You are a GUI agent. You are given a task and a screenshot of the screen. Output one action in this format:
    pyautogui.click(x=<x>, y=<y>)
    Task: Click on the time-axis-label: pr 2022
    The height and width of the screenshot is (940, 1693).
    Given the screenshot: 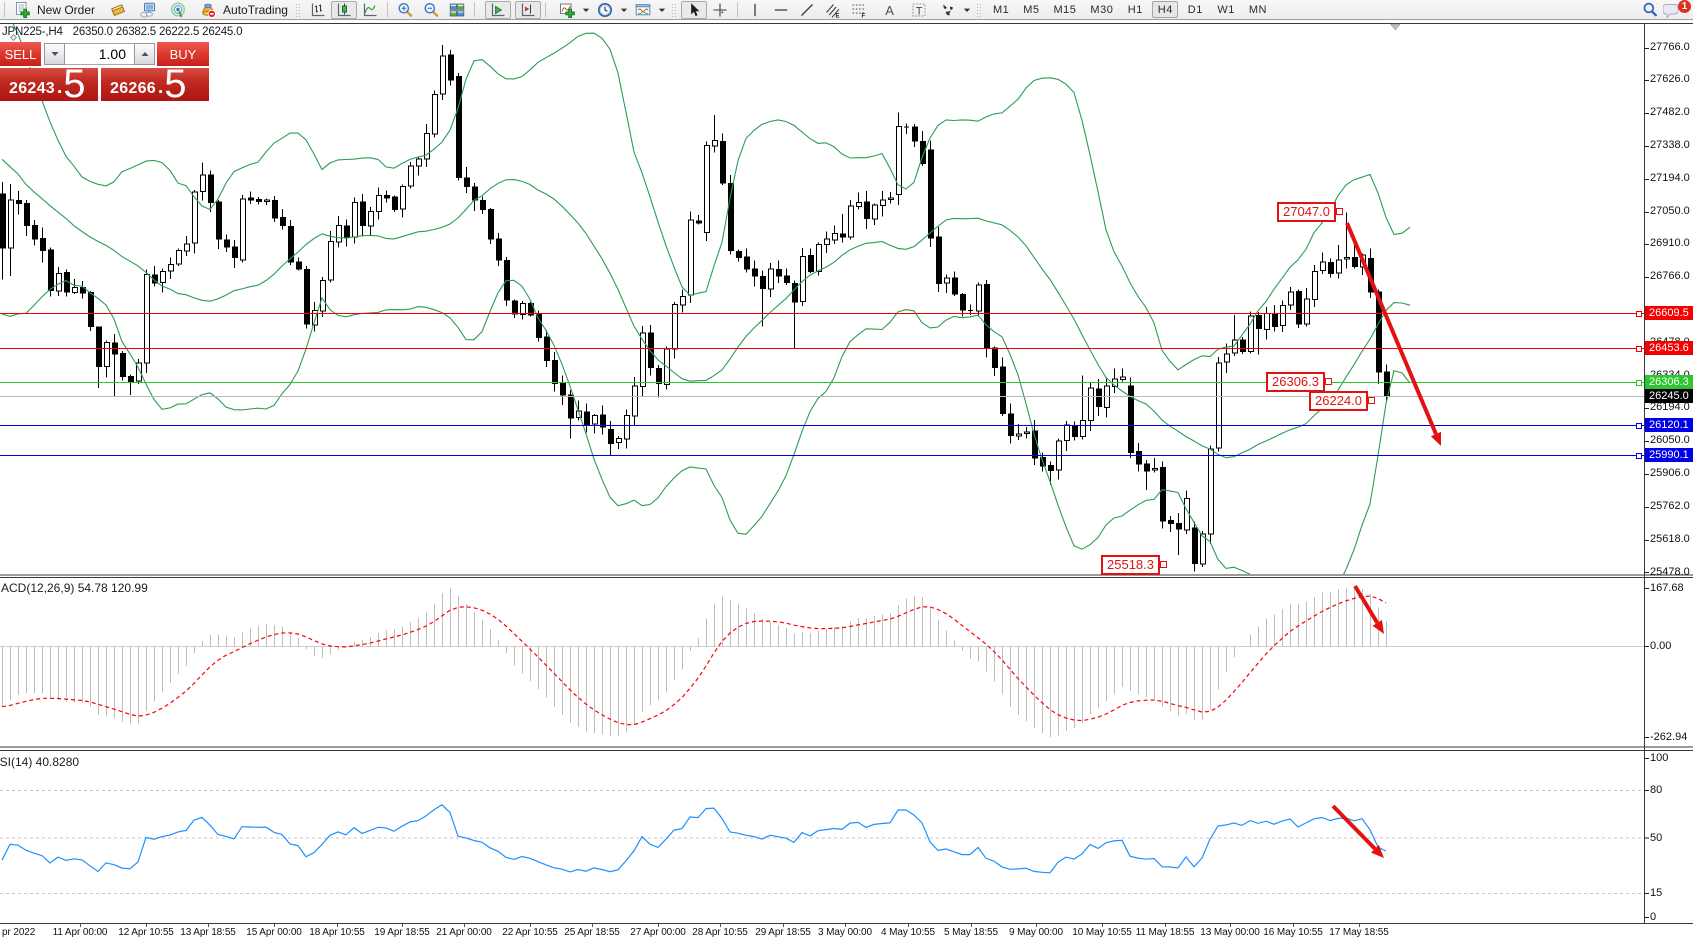 What is the action you would take?
    pyautogui.click(x=19, y=932)
    